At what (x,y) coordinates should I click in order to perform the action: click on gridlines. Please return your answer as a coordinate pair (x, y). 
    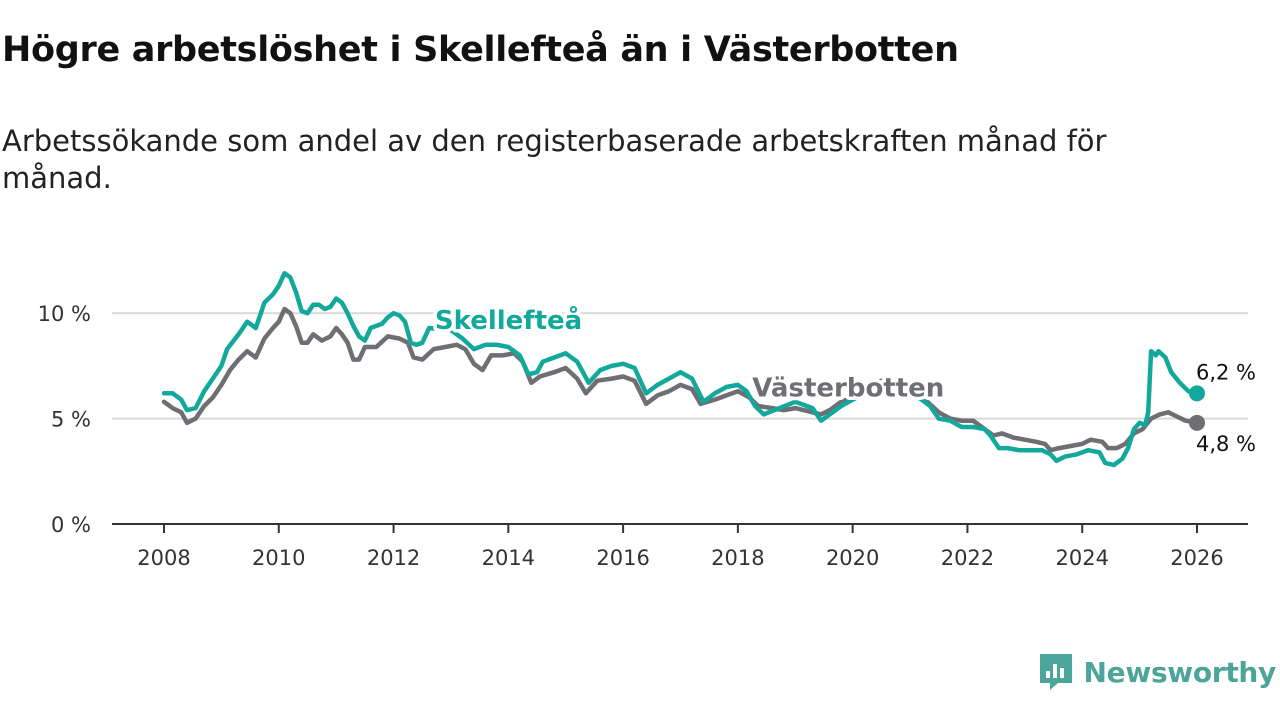
    Looking at the image, I should click on (680, 366).